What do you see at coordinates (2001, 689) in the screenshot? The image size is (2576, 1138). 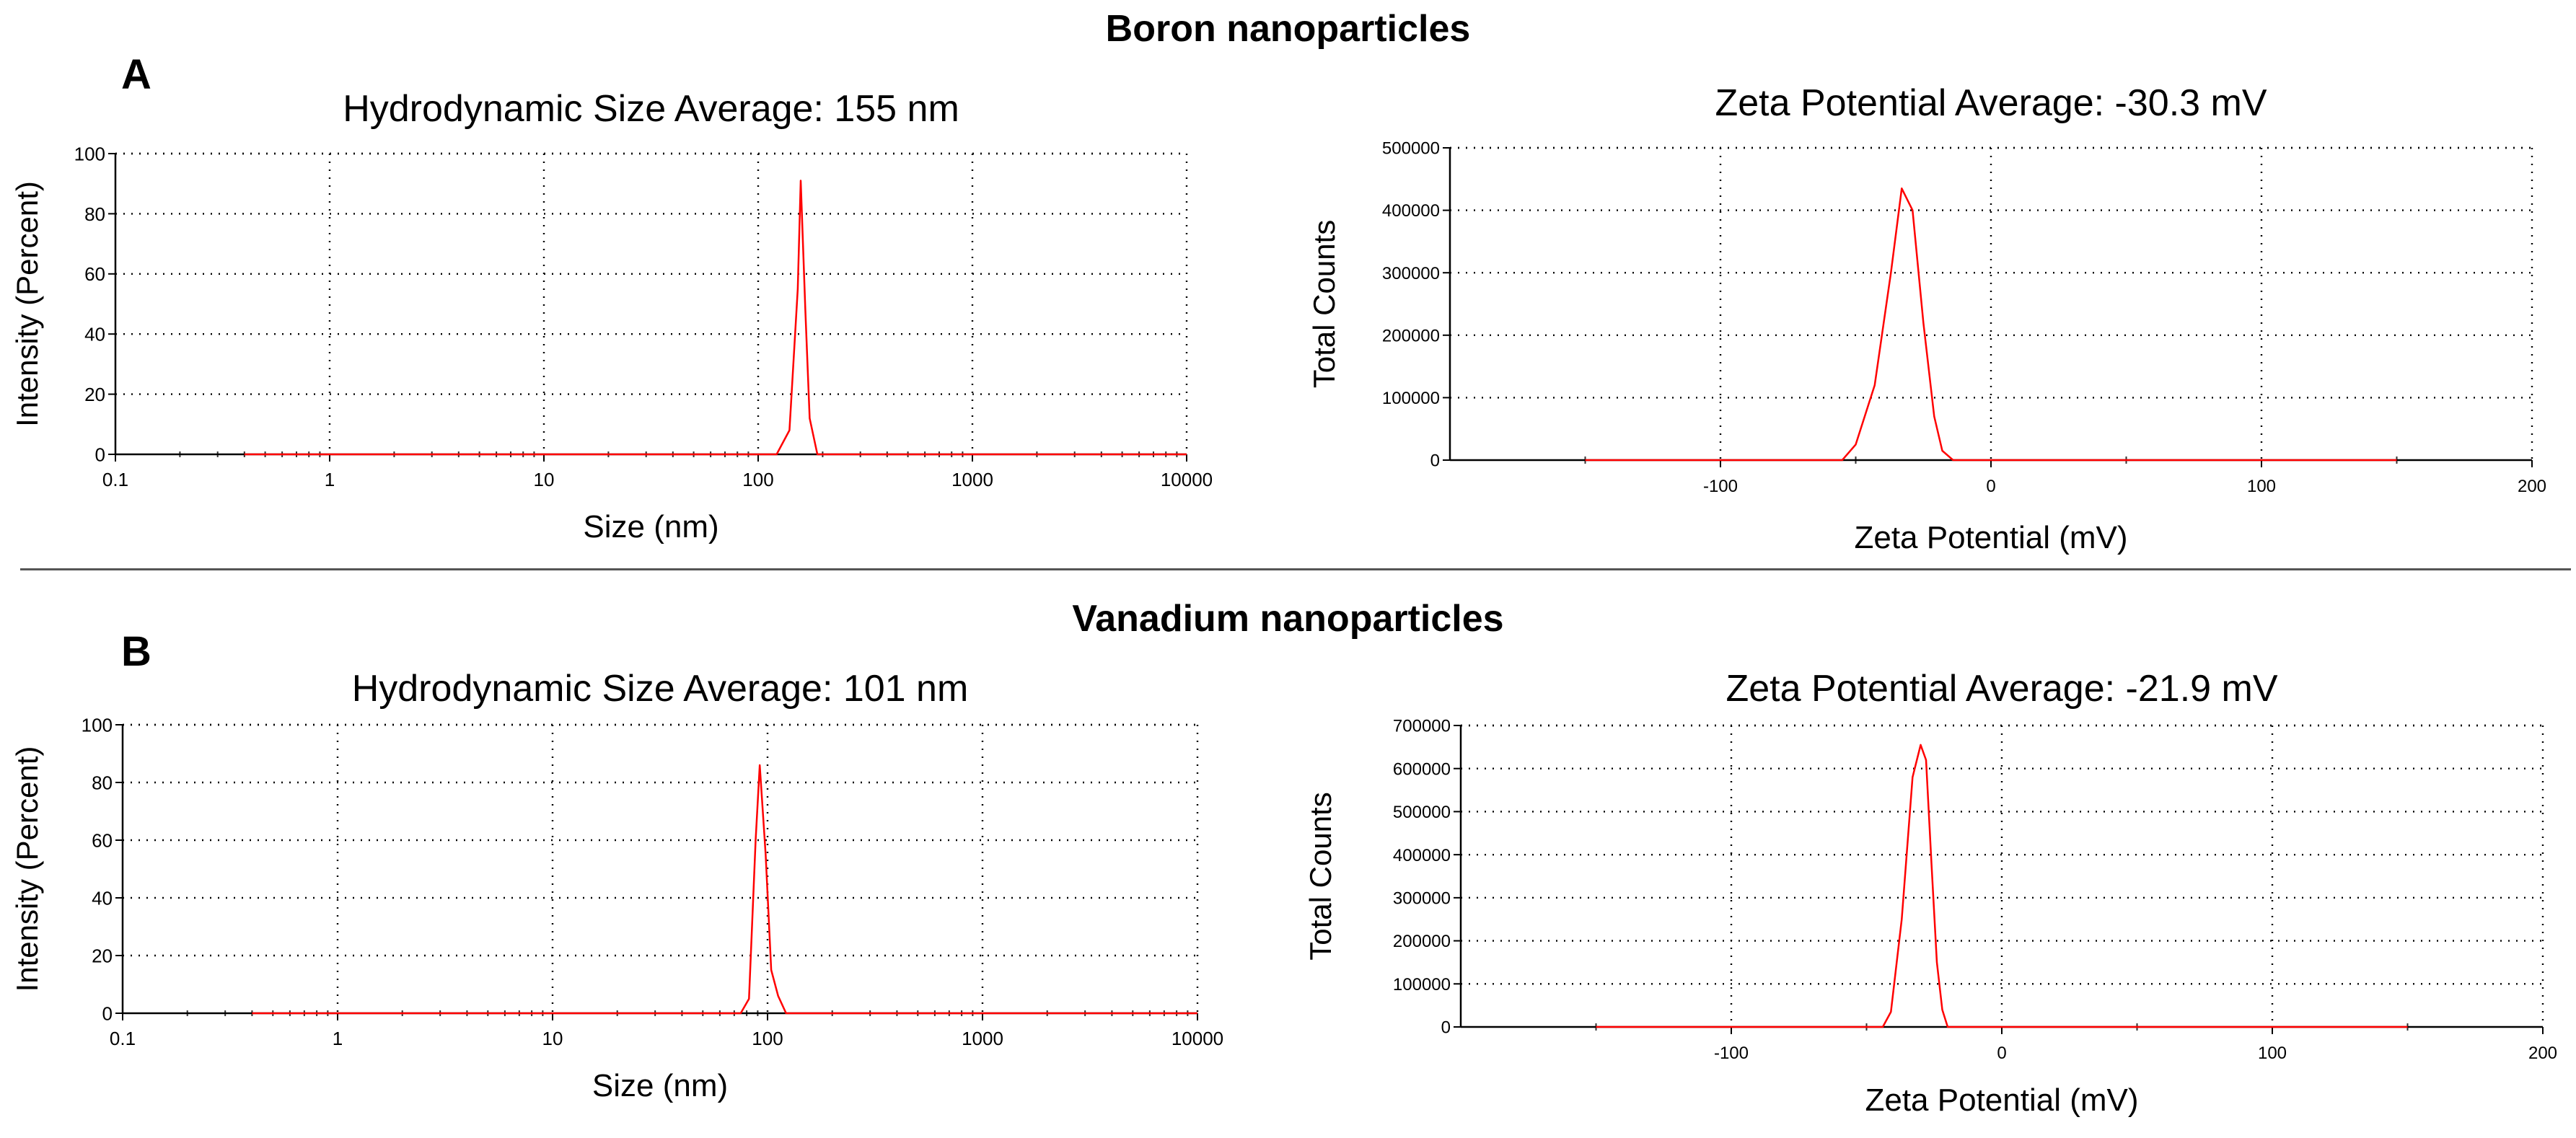 I see `chart-title: Zeta Potential Average: -21.9 mV` at bounding box center [2001, 689].